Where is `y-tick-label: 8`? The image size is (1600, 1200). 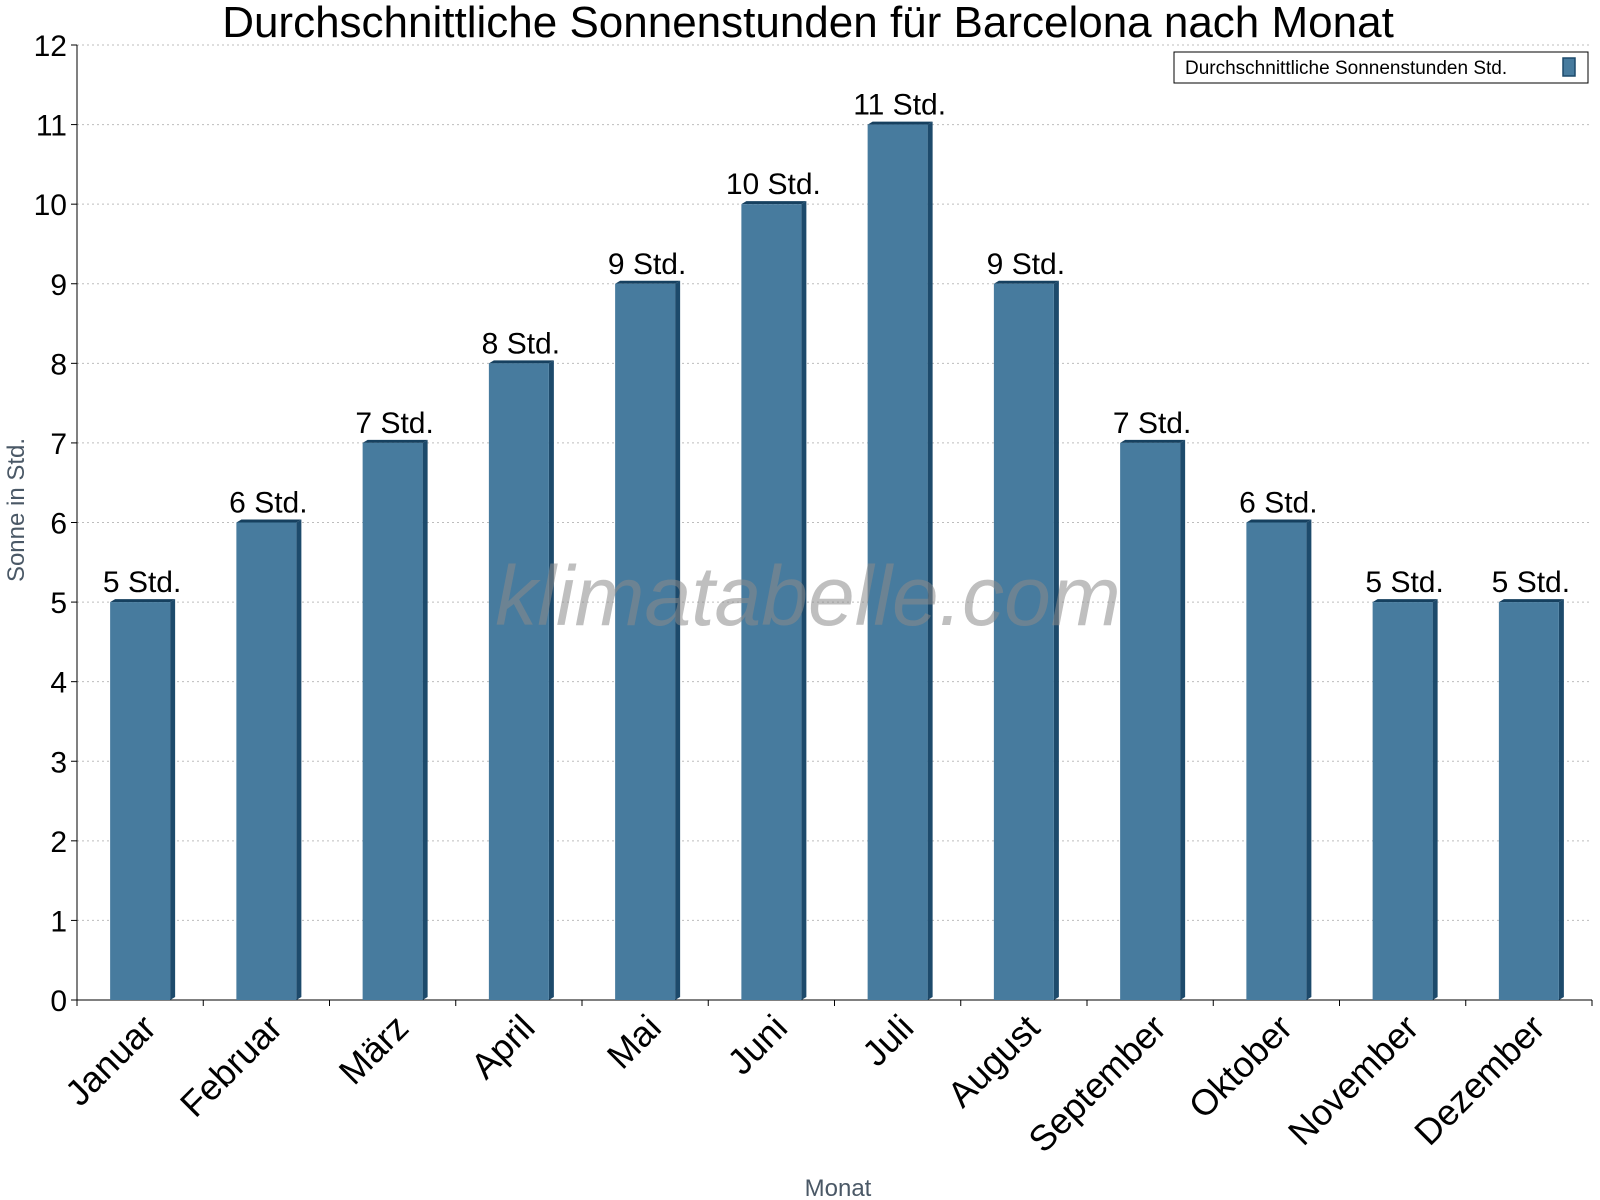 y-tick-label: 8 is located at coordinates (58, 364).